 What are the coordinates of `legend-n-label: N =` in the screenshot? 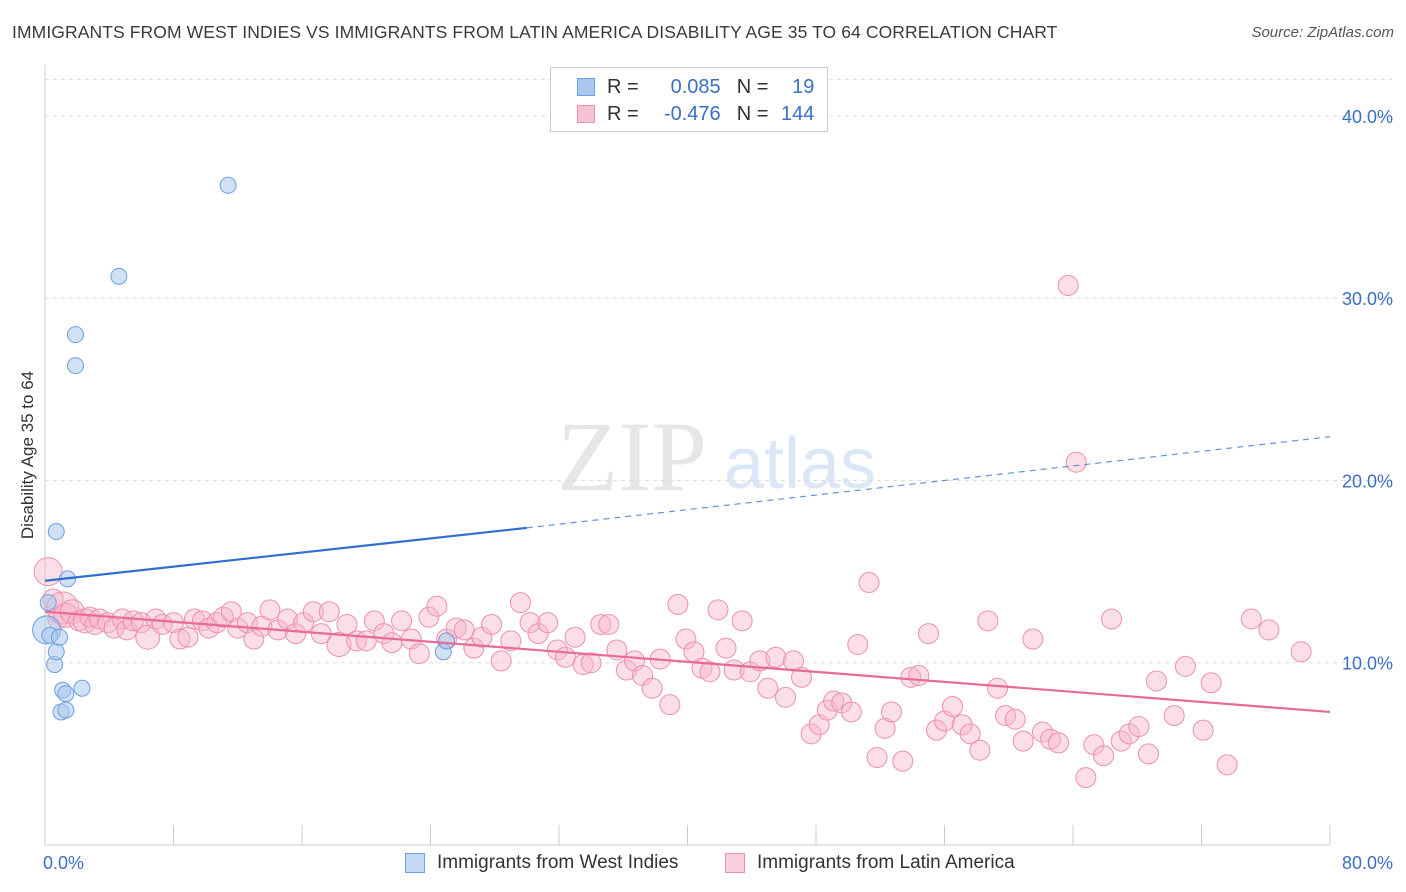 It's located at (752, 86).